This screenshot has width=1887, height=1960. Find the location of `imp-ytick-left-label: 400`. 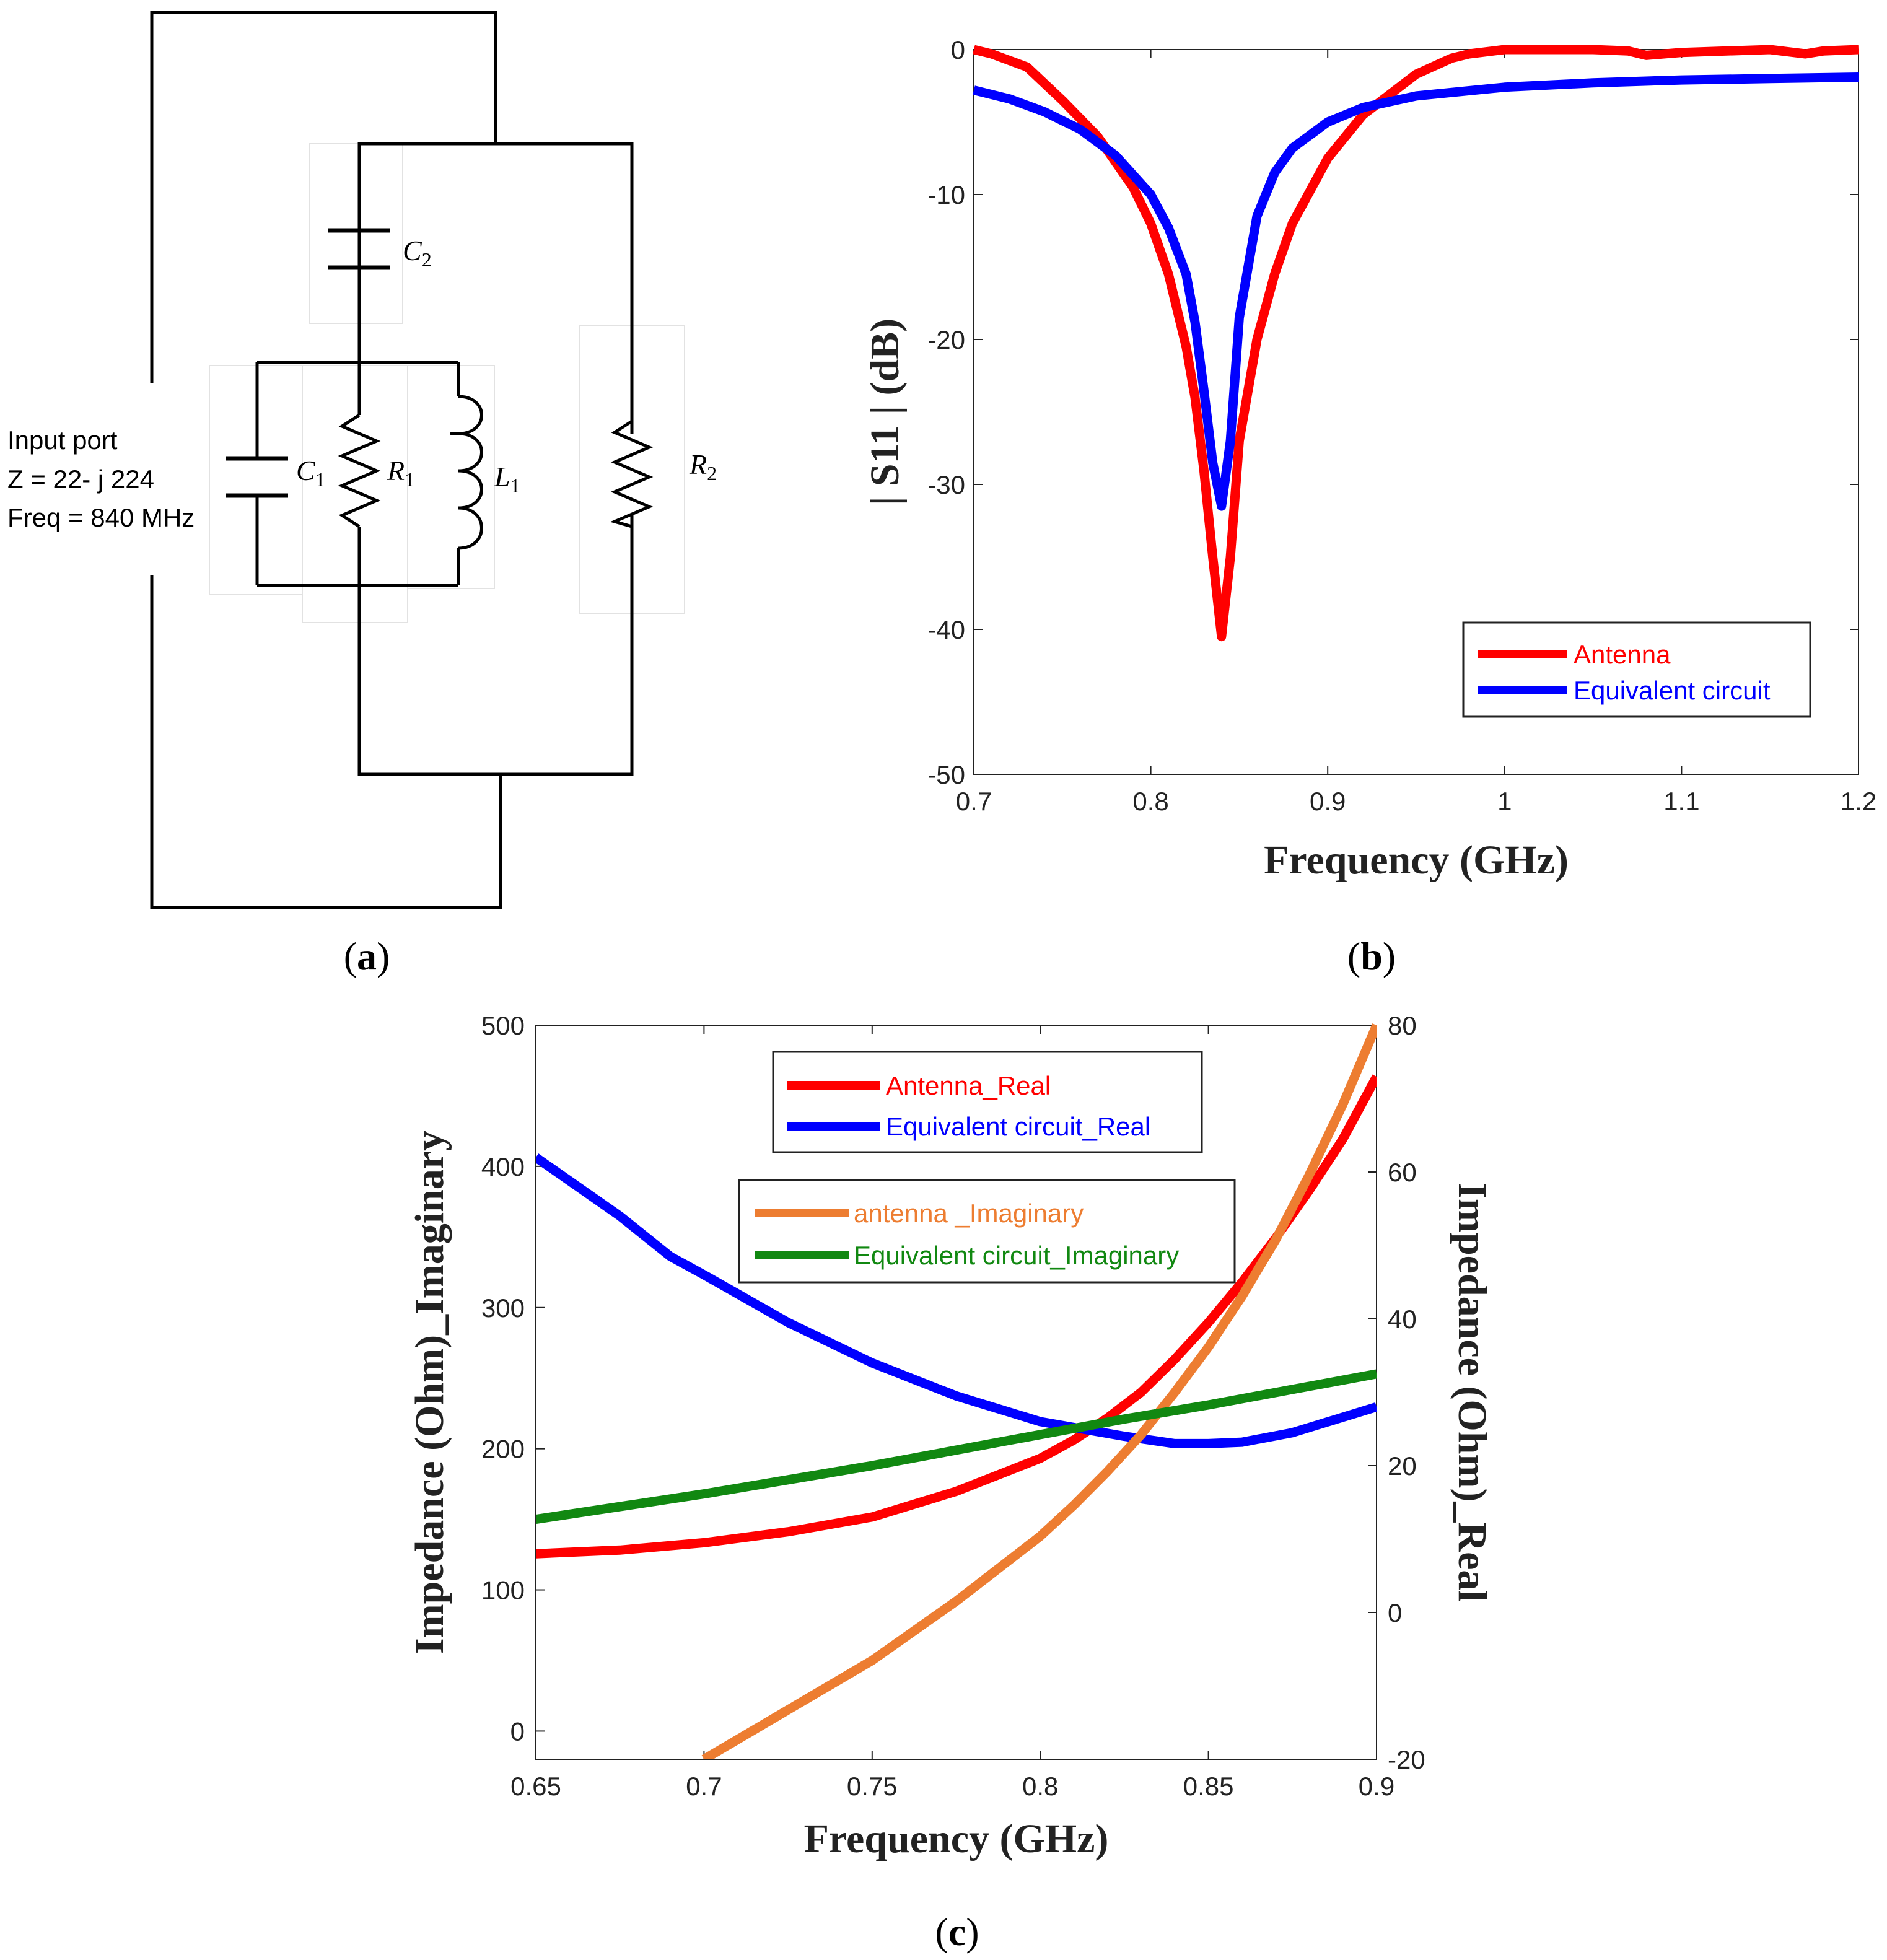

imp-ytick-left-label: 400 is located at coordinates (503, 1166).